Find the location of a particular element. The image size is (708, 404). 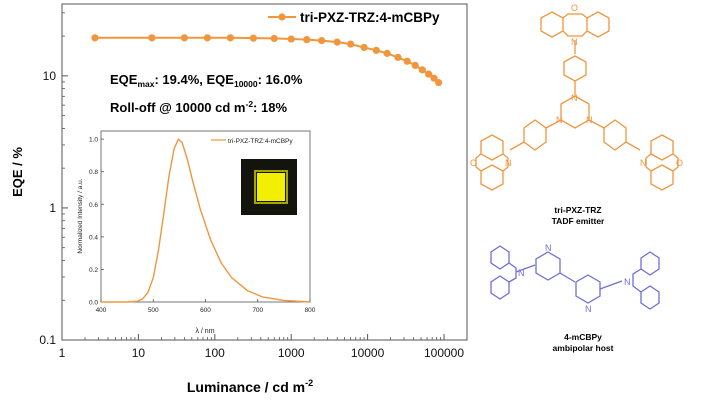

inset-y-tick-label: 1.0 is located at coordinates (93, 140).